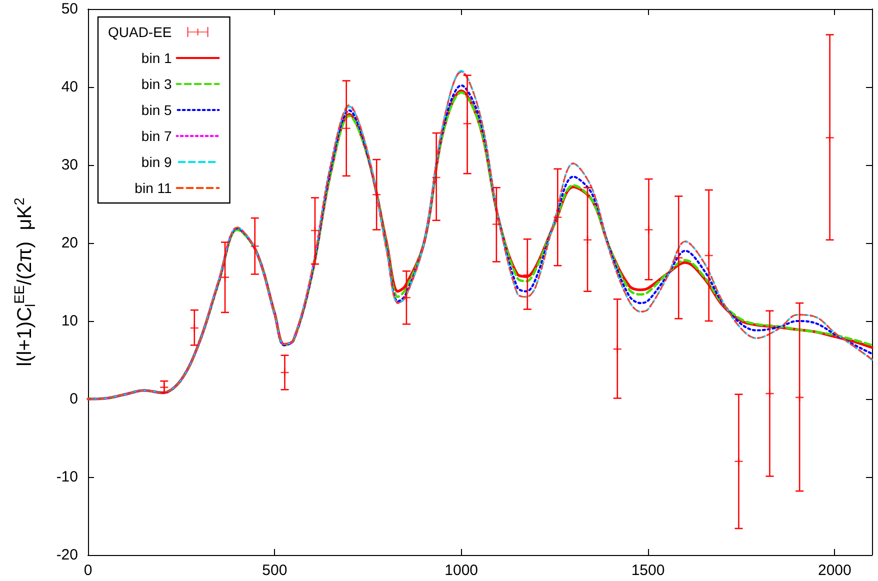 The width and height of the screenshot is (878, 581). What do you see at coordinates (69, 87) in the screenshot?
I see `y-tick-label: 40` at bounding box center [69, 87].